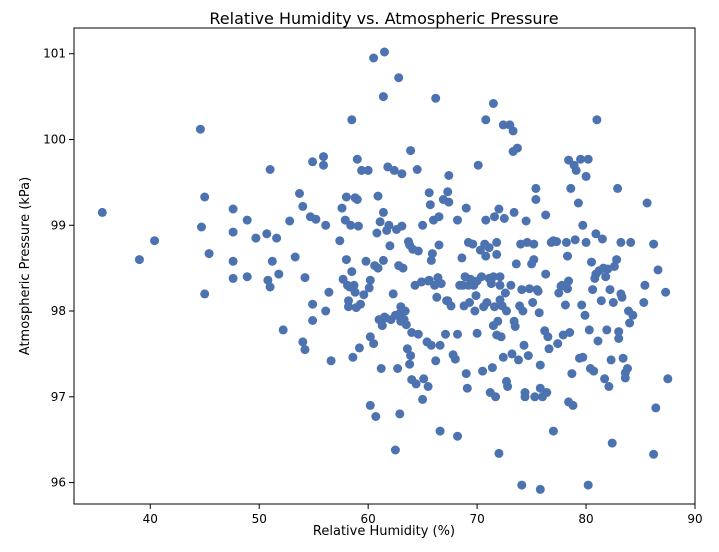 This screenshot has height=552, width=719. Describe the element at coordinates (54, 54) in the screenshot. I see `y-tick-label: 101` at that location.